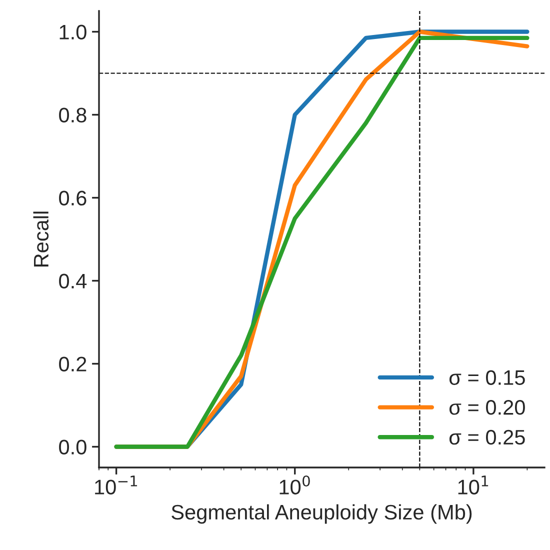 Image resolution: width=550 pixels, height=550 pixels. What do you see at coordinates (487, 377) in the screenshot?
I see `legend-label: σ = 0.15` at bounding box center [487, 377].